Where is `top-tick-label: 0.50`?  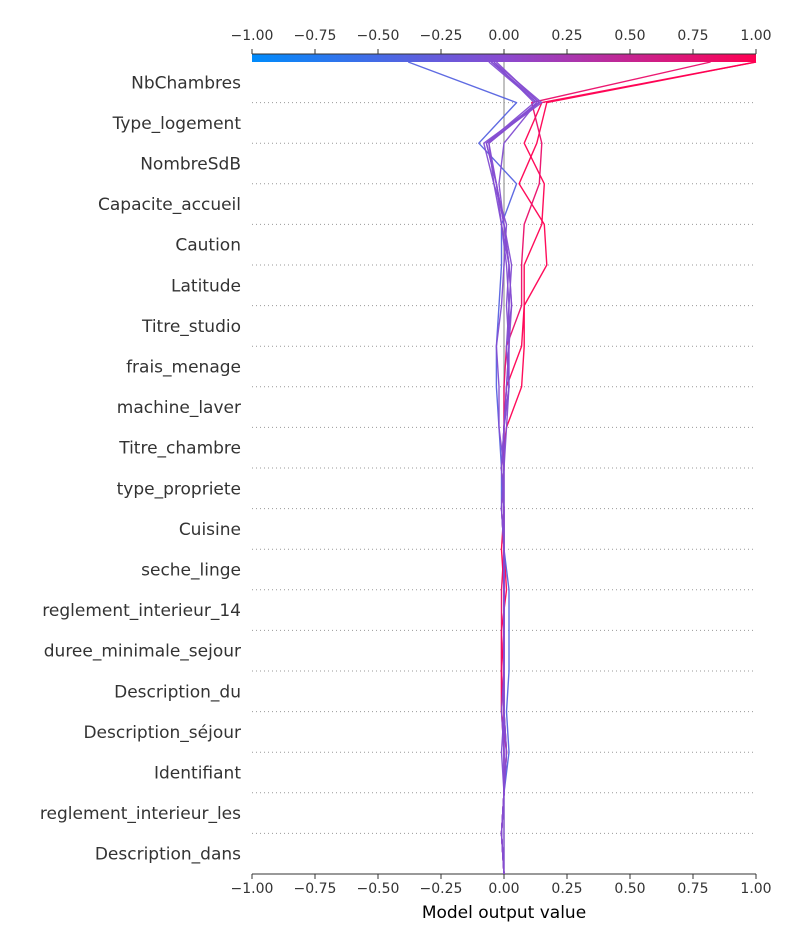
top-tick-label: 0.50 is located at coordinates (629, 36).